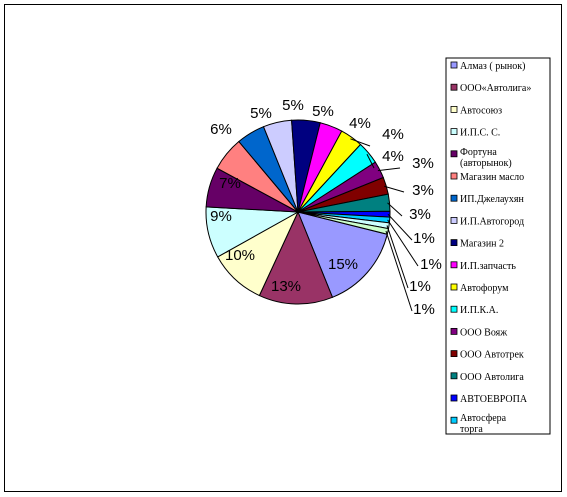 The image size is (567, 497). I want to click on label-leader-lines, so click(384, 225).